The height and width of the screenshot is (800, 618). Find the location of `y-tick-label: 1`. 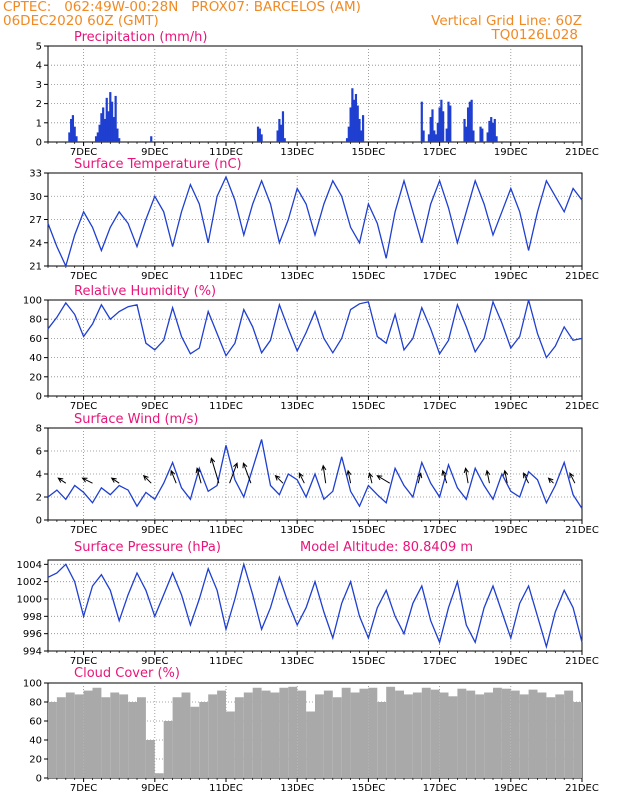

y-tick-label: 1 is located at coordinates (39, 123).